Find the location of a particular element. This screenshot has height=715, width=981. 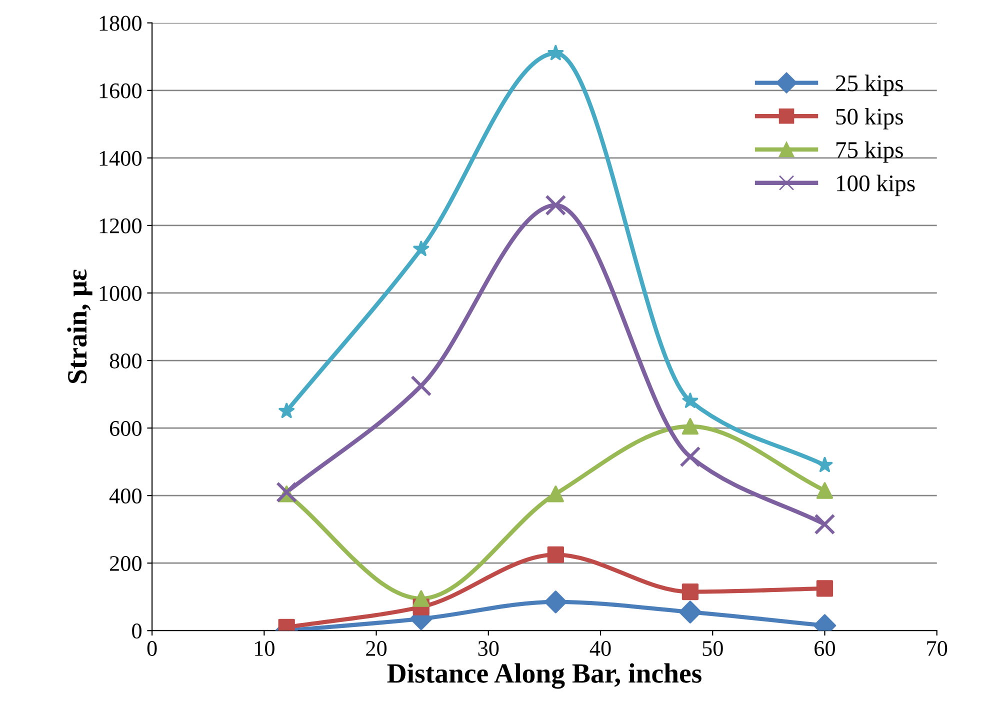

y-tick-label: 200 is located at coordinates (126, 564).